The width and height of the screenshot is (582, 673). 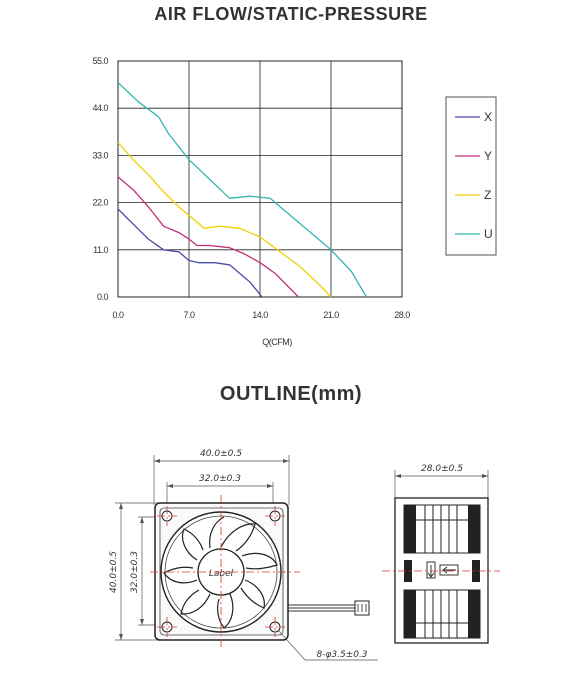 I want to click on x-tick-label: 0.0, so click(x=118, y=315).